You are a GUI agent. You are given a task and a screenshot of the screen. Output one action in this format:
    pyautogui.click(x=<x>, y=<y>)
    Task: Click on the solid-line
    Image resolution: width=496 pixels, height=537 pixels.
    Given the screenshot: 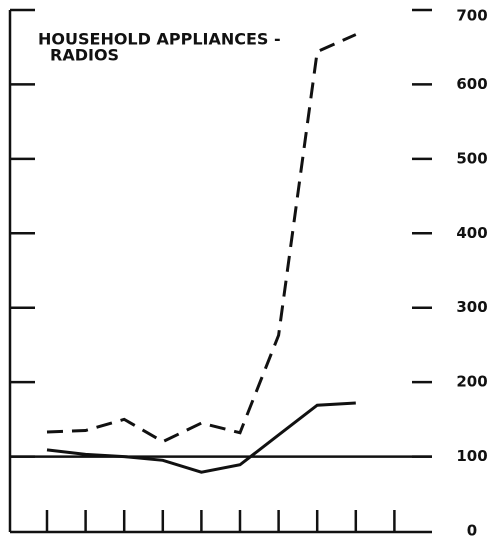 What is the action you would take?
    pyautogui.click(x=201, y=437)
    